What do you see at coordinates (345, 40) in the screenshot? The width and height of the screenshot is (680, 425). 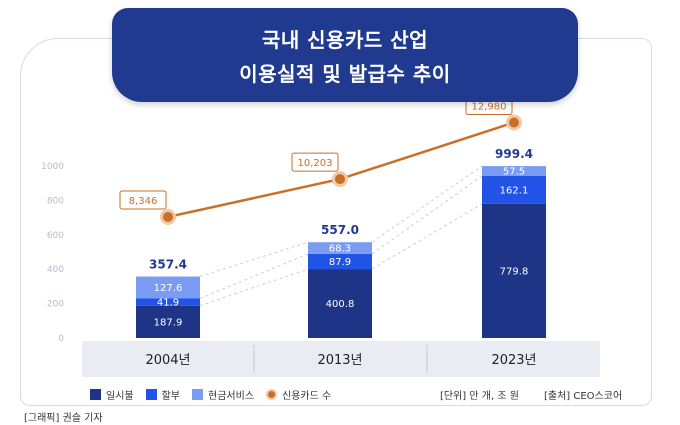 I see `chart-title-line1: 국내 신용카드 산업` at bounding box center [345, 40].